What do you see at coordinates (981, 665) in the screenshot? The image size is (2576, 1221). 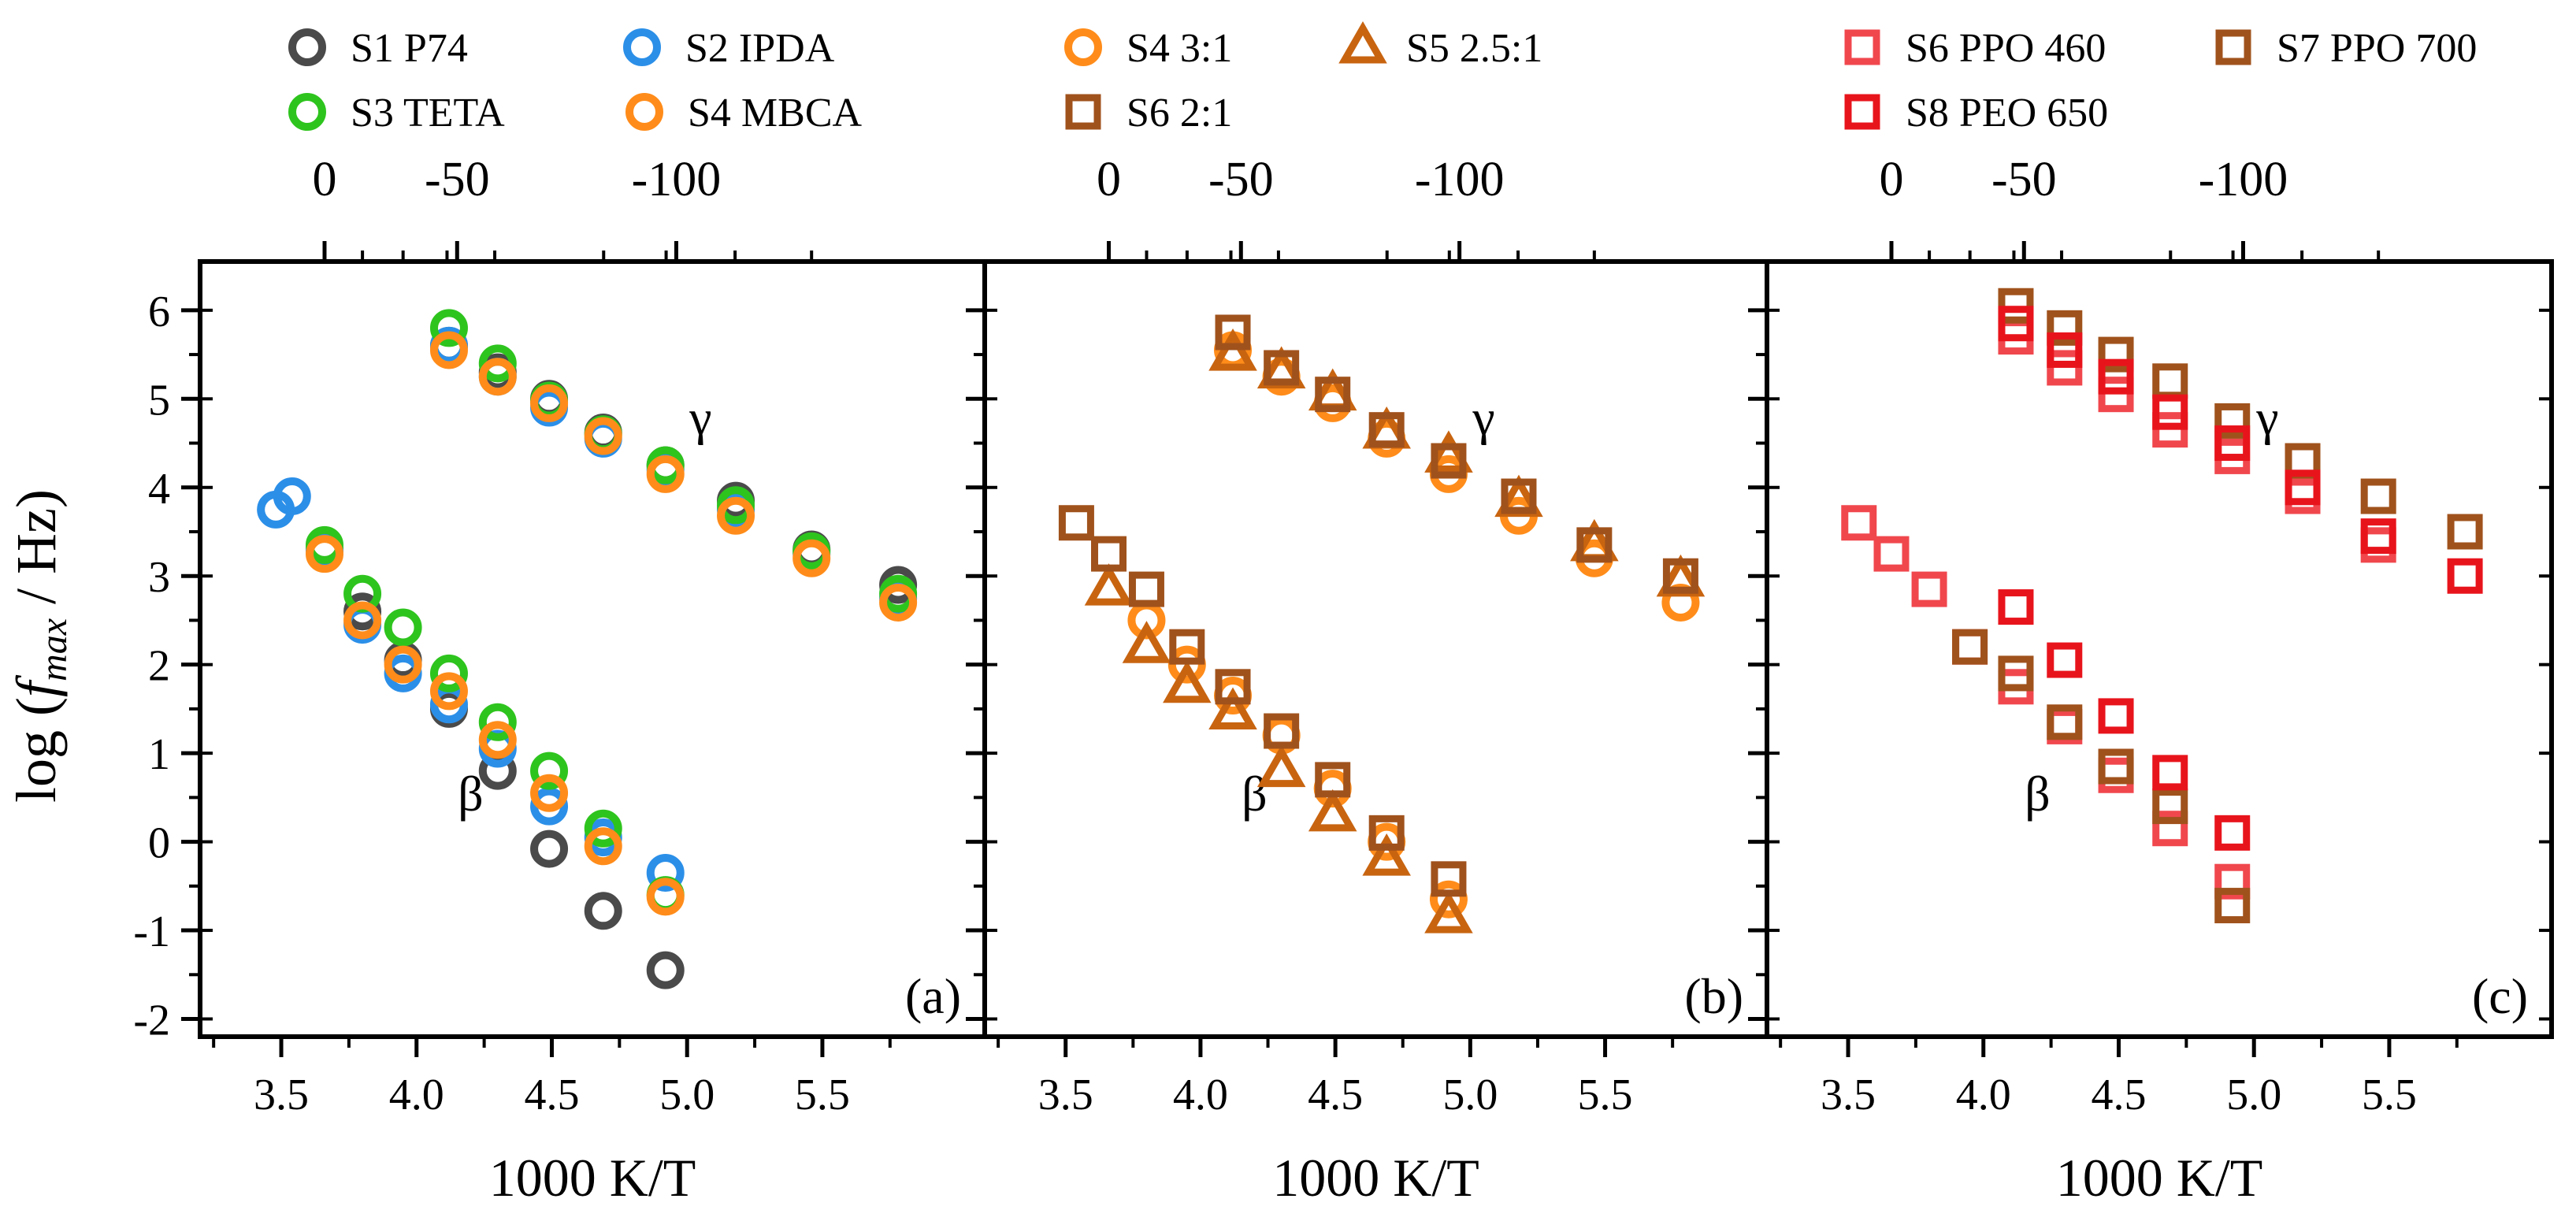 I see `y-ticks` at bounding box center [981, 665].